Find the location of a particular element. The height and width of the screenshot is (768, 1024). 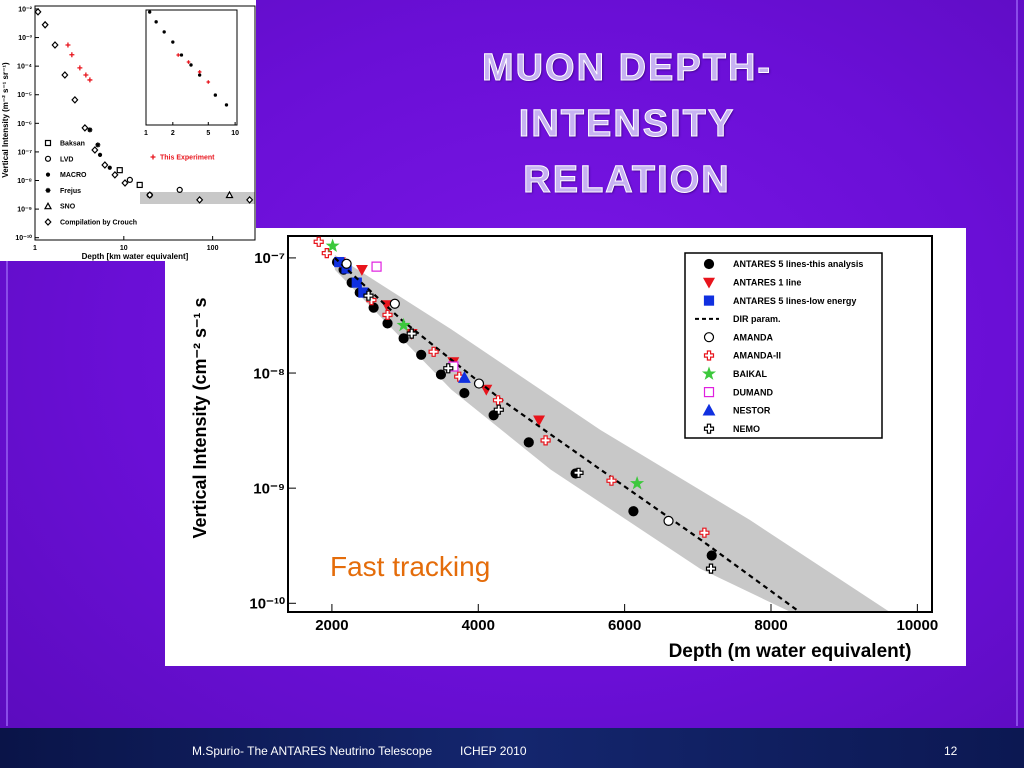

y-tick-label: 10⁻² is located at coordinates (25, 9).